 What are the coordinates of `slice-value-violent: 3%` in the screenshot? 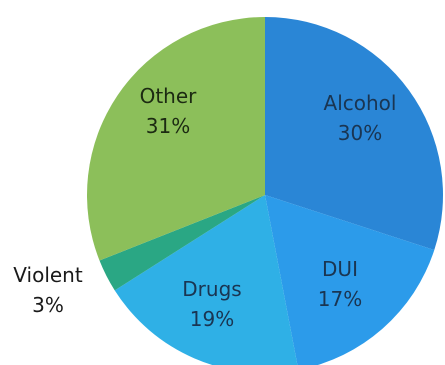 It's located at (48, 305).